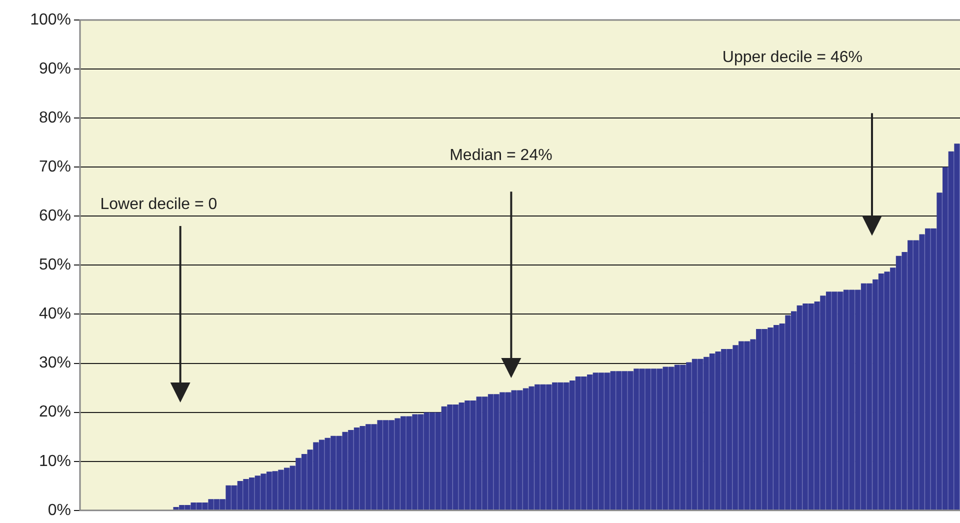  I want to click on annotation: Upper decile = 46%, so click(792, 57).